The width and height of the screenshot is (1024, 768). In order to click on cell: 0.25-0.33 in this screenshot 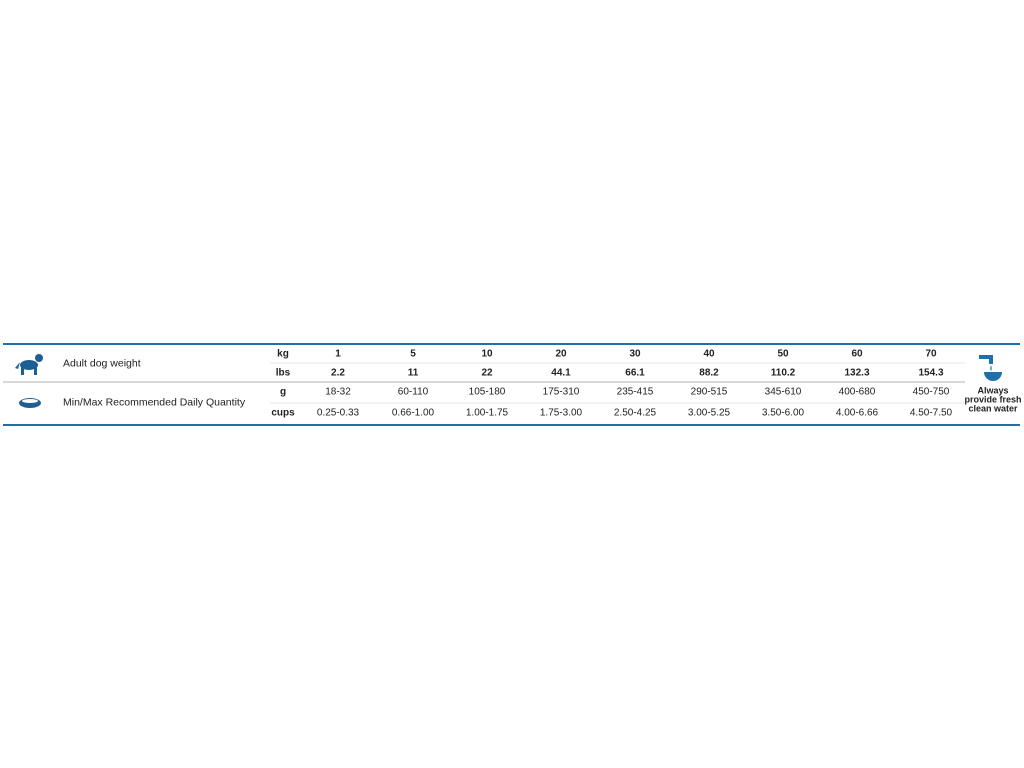, I will do `click(338, 413)`.